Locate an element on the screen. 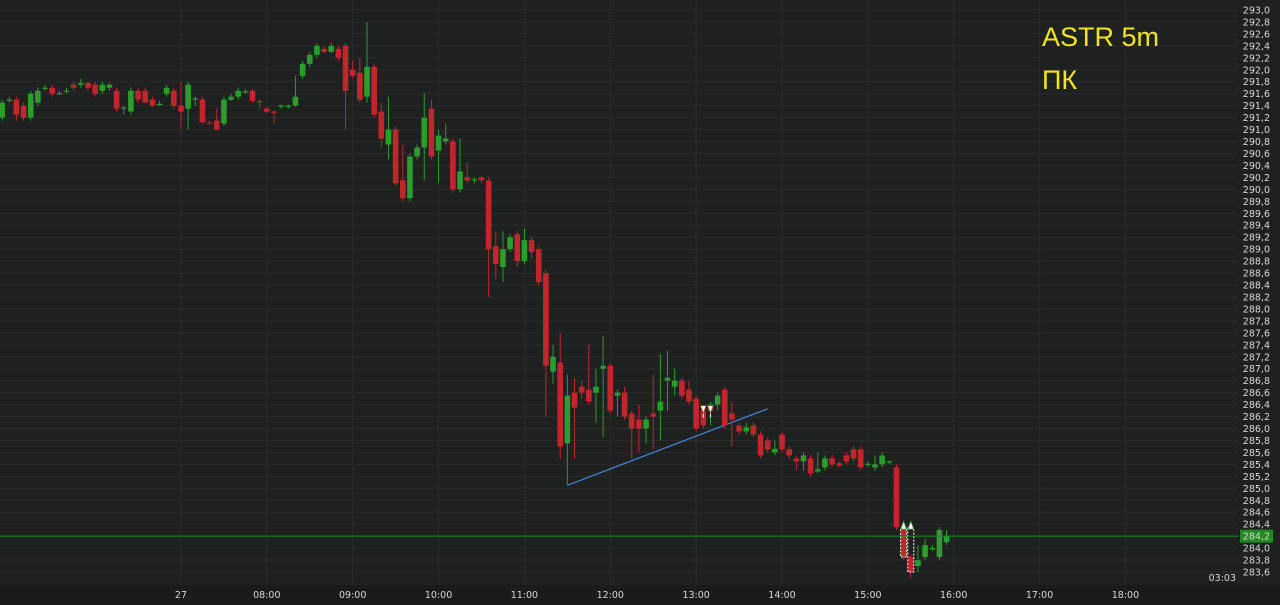  time-tick-label: 10:00 is located at coordinates (438, 595).